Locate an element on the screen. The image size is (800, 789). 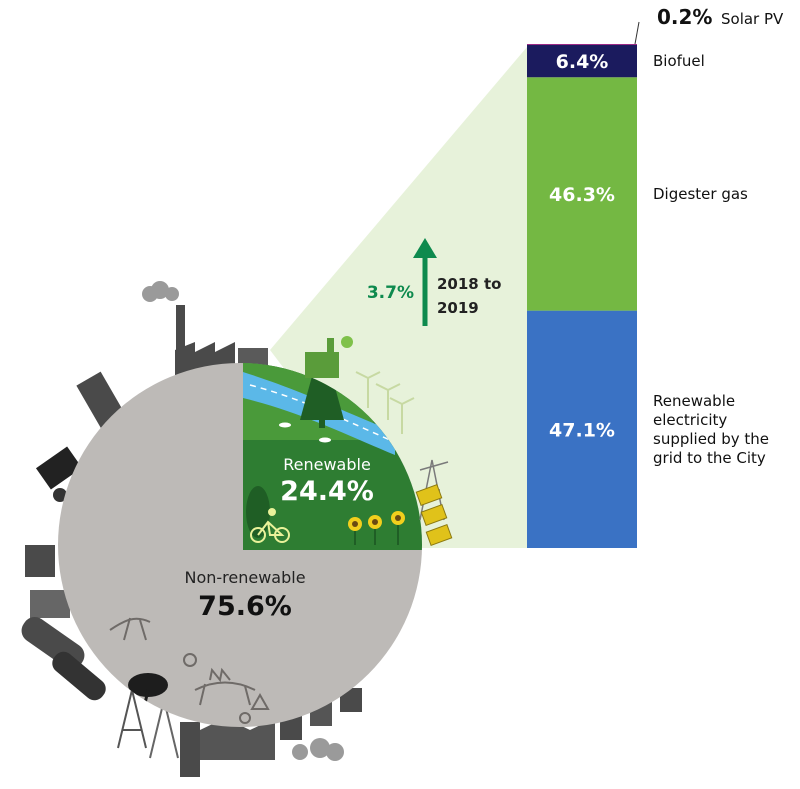
arrow-up-icon is located at coordinates (425, 248).